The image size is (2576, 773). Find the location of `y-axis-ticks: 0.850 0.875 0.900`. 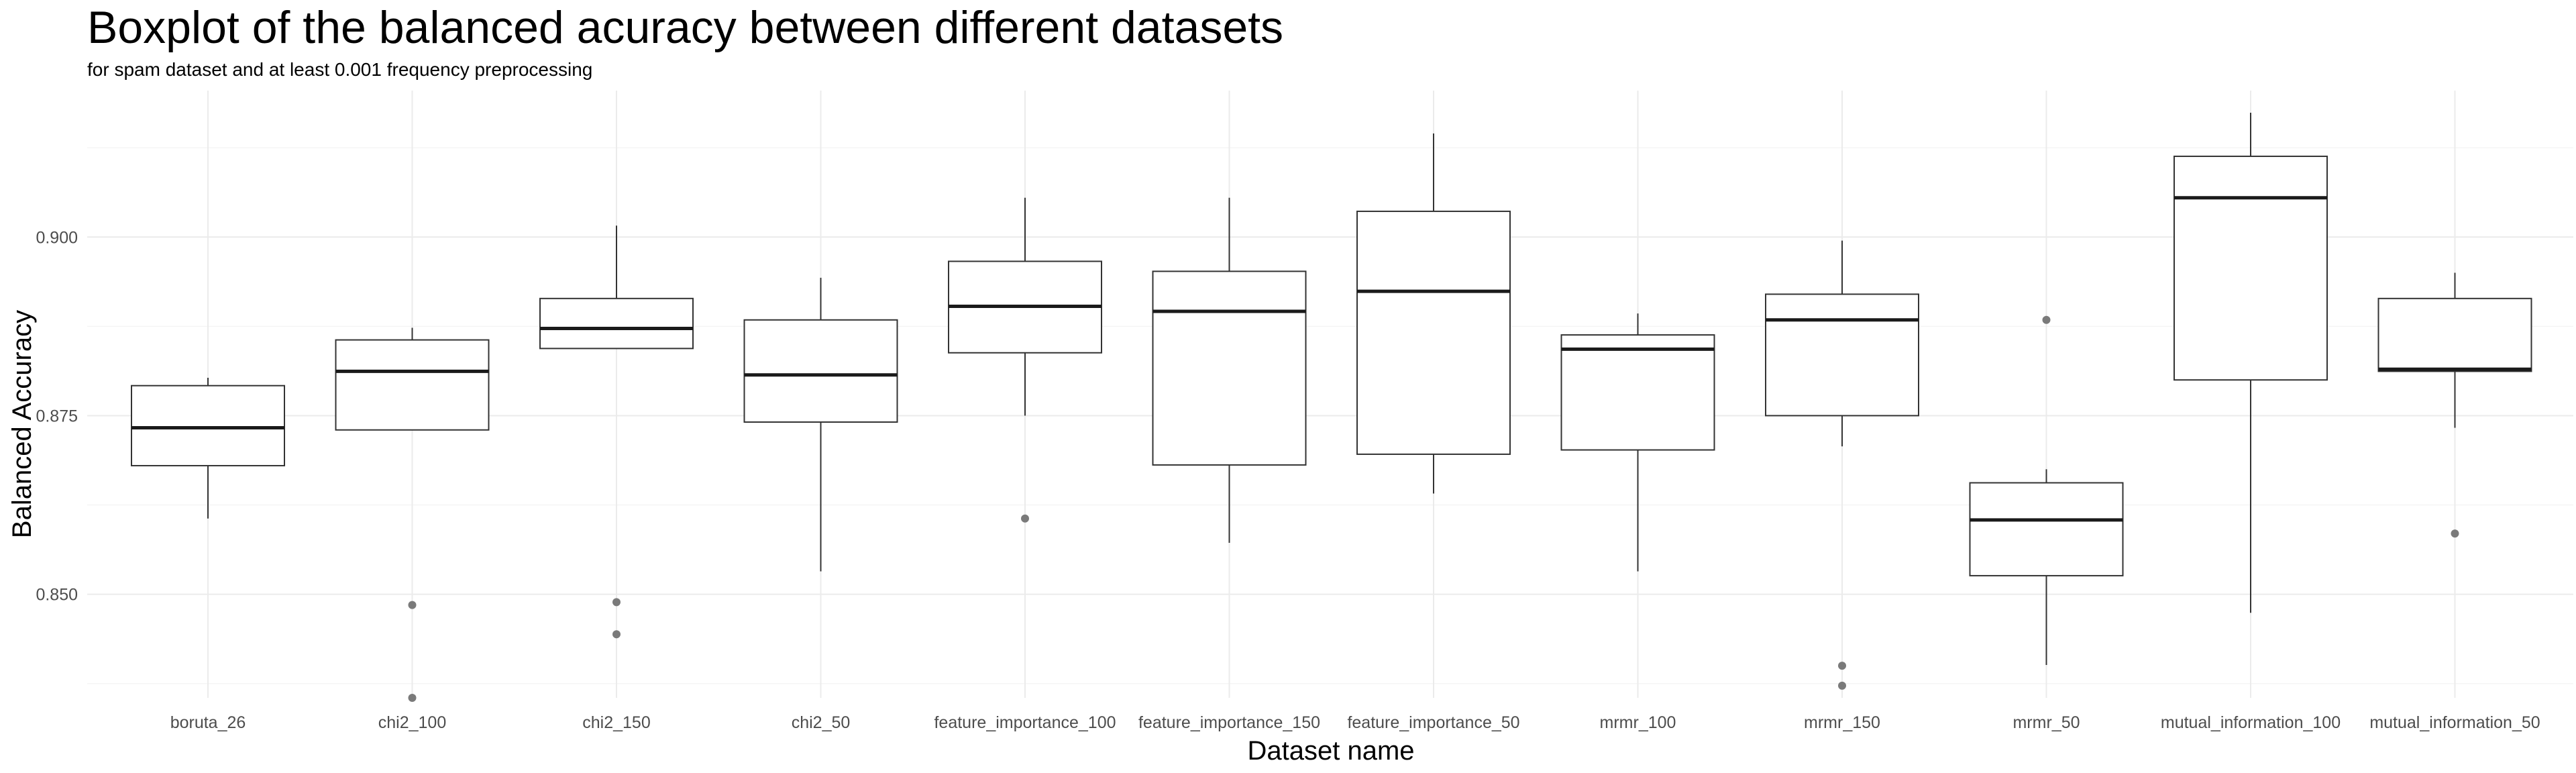

y-axis-ticks: 0.850 0.875 0.900 is located at coordinates (57, 416).